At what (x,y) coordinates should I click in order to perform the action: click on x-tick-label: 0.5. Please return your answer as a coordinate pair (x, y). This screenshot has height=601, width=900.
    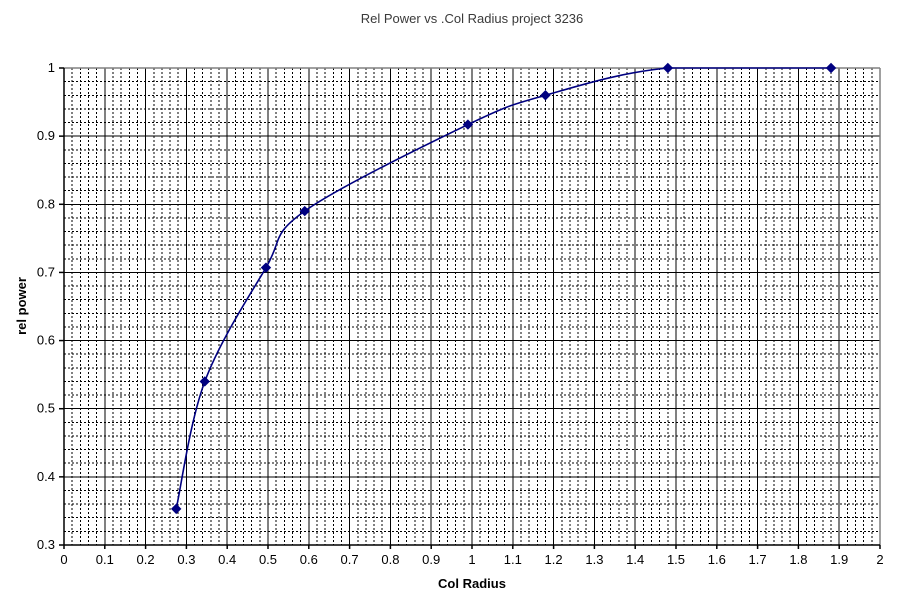
    Looking at the image, I should click on (268, 559).